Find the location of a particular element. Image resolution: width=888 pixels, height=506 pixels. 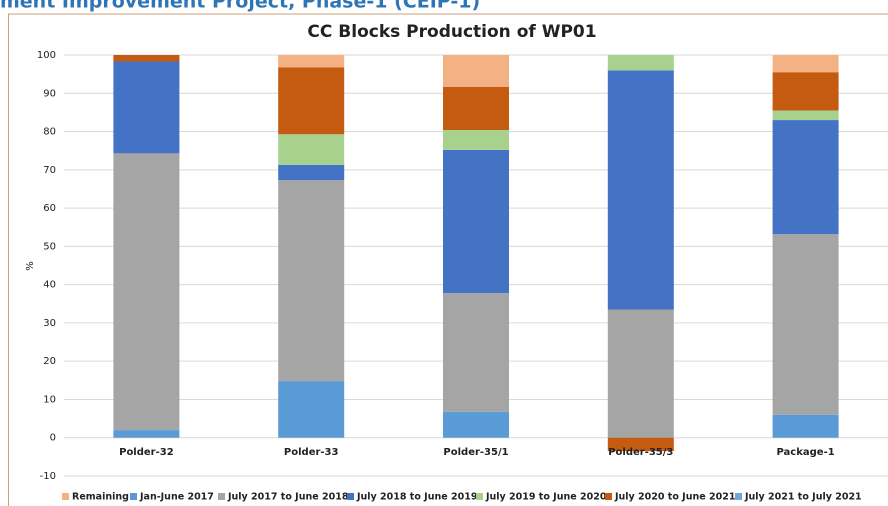

x-tick-label: Package-1 is located at coordinates (806, 452).